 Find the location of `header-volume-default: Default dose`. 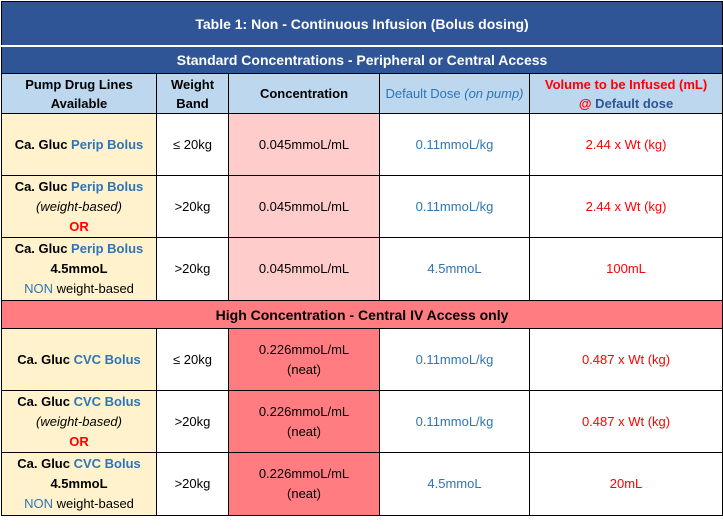

header-volume-default: Default dose is located at coordinates (632, 103).